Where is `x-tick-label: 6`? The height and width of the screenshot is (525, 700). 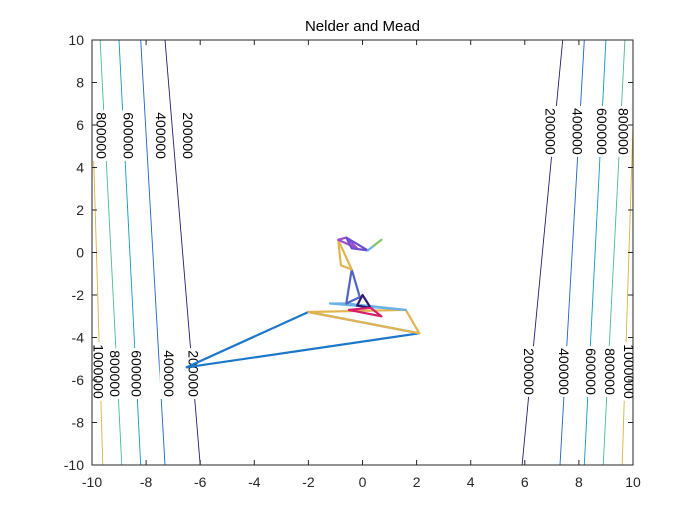
x-tick-label: 6 is located at coordinates (525, 482).